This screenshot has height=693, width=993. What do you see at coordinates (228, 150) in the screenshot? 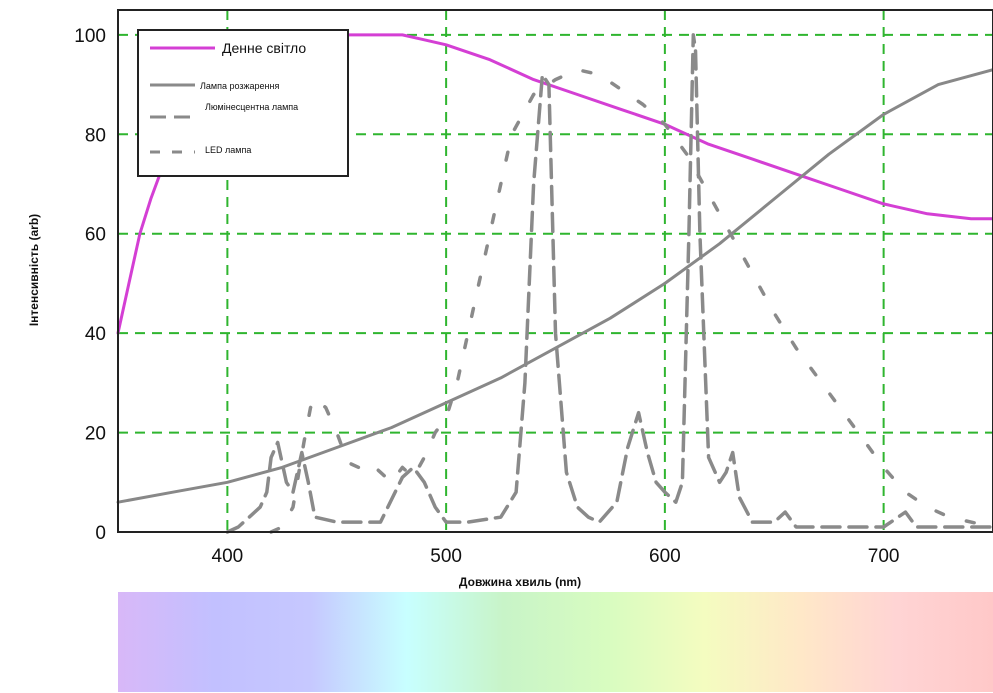
I see `legend-label-led: LED лампа` at bounding box center [228, 150].